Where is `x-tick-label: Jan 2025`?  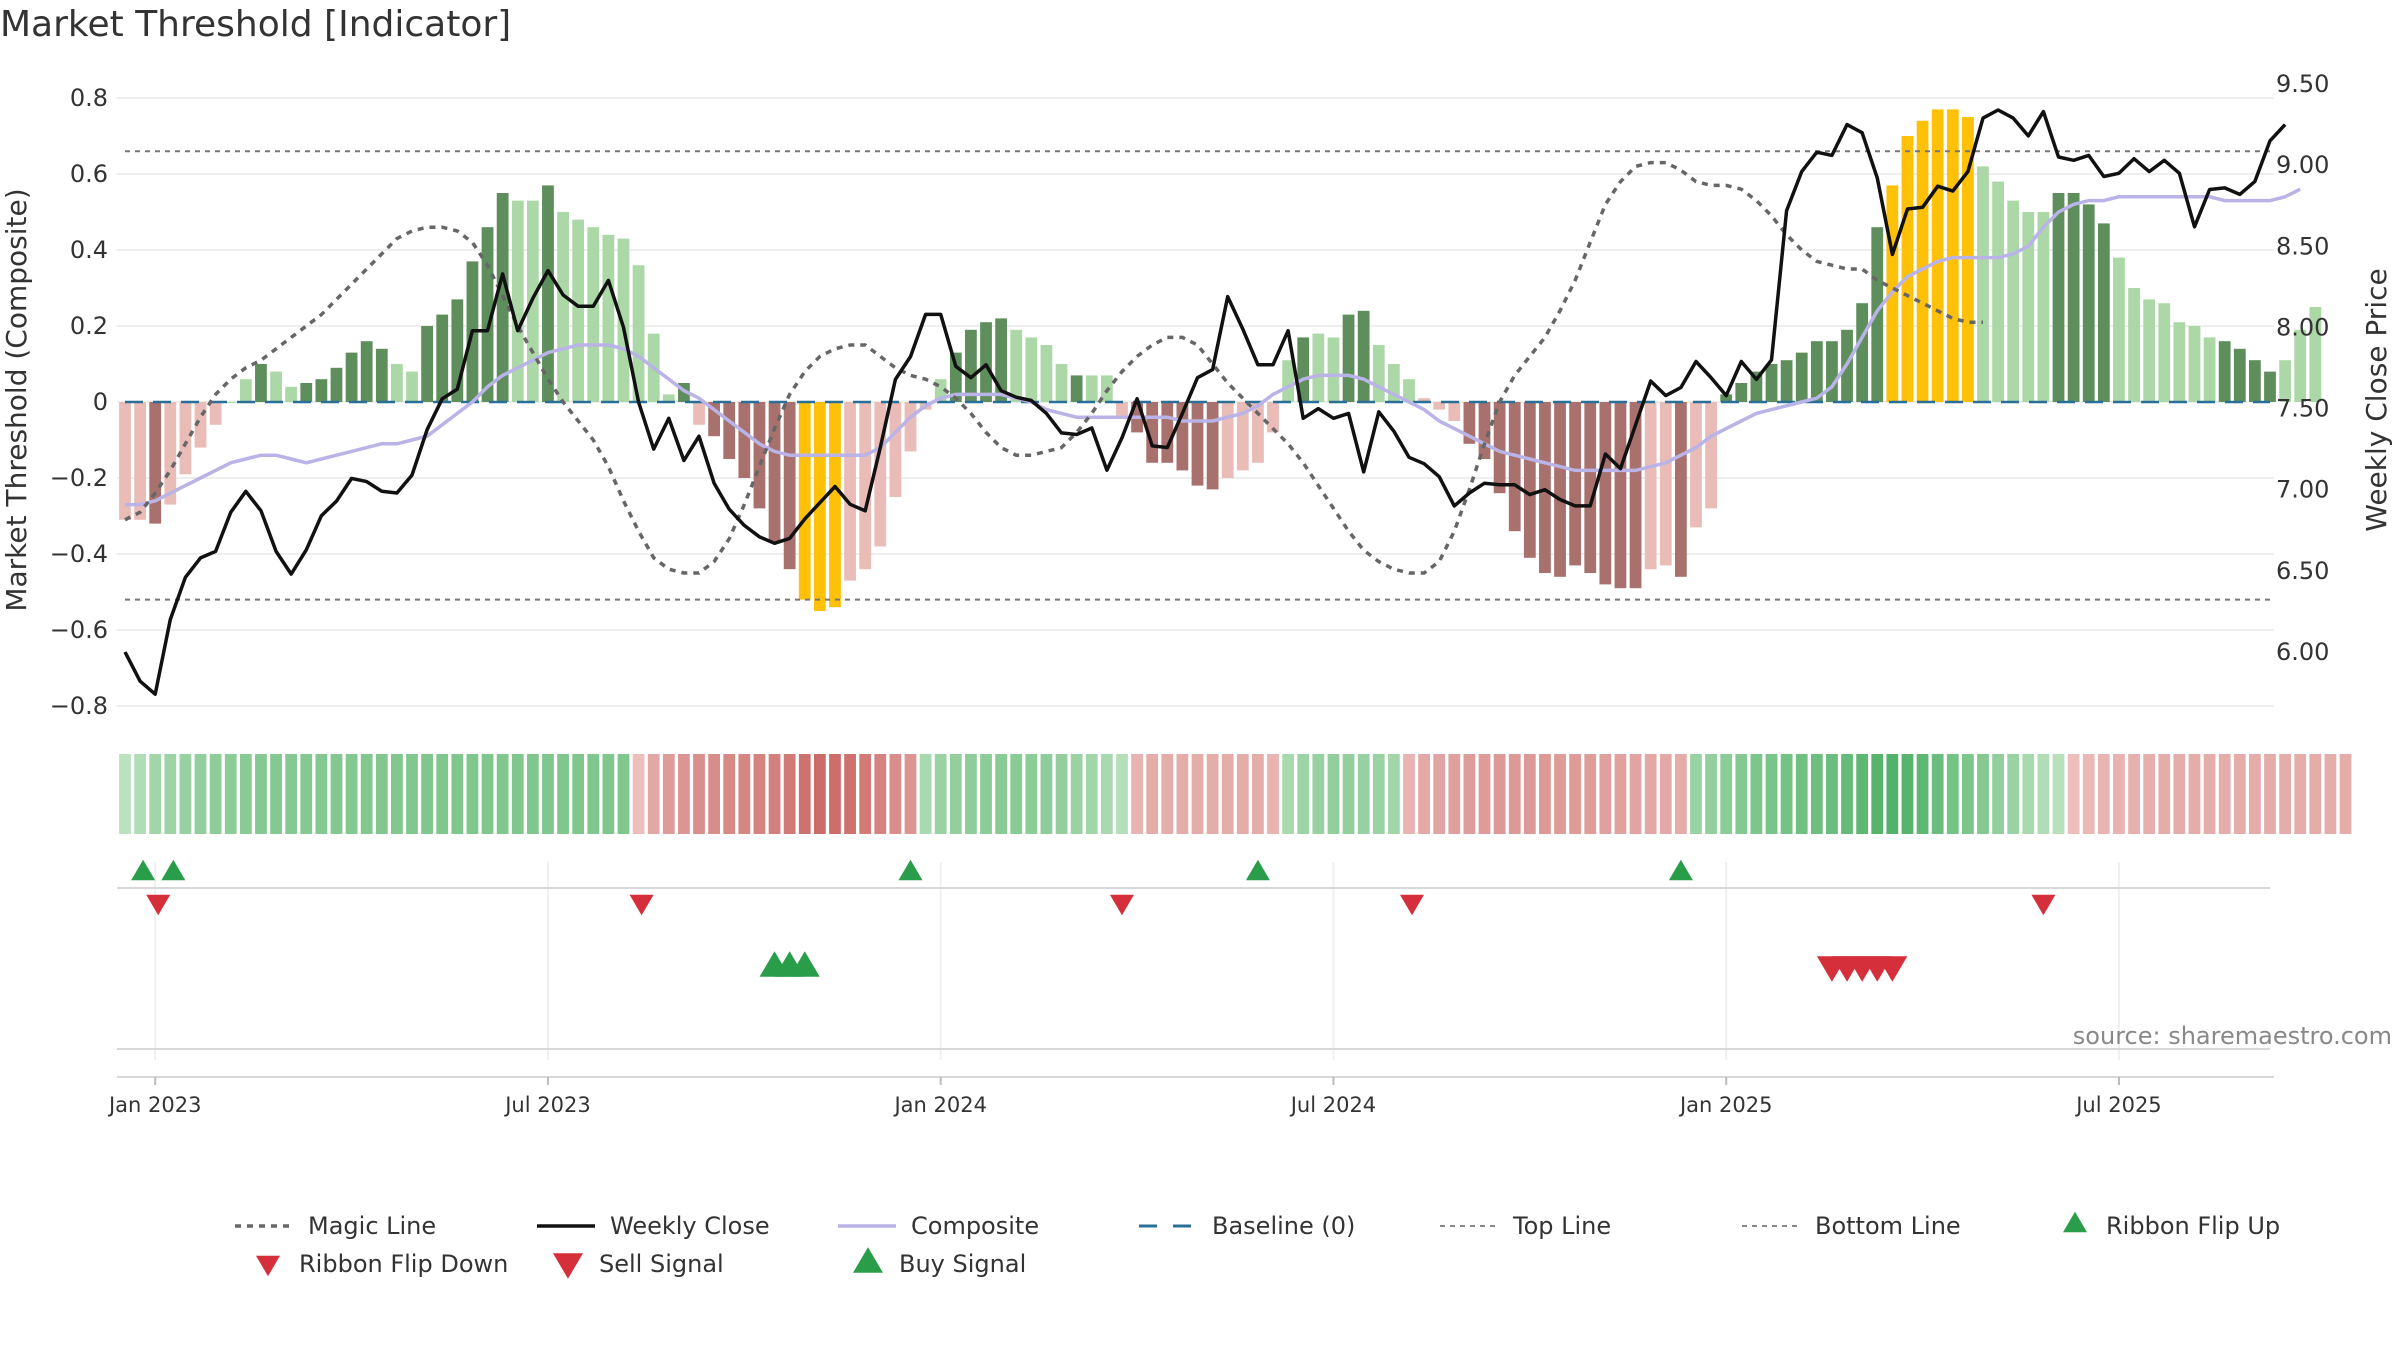
x-tick-label: Jan 2025 is located at coordinates (1725, 1105).